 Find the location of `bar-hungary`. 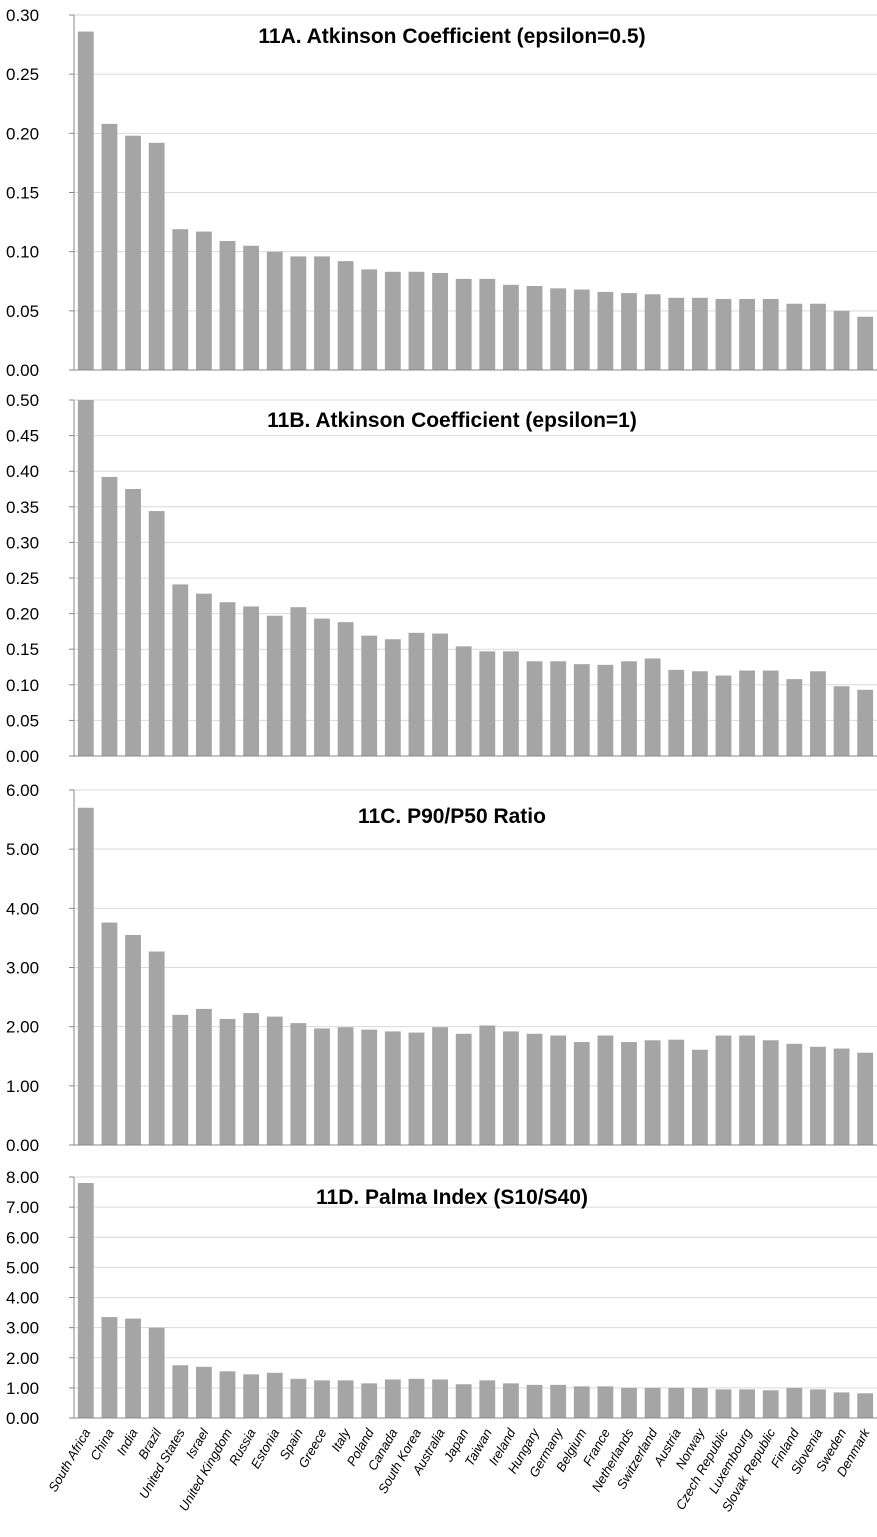

bar-hungary is located at coordinates (534, 1401).